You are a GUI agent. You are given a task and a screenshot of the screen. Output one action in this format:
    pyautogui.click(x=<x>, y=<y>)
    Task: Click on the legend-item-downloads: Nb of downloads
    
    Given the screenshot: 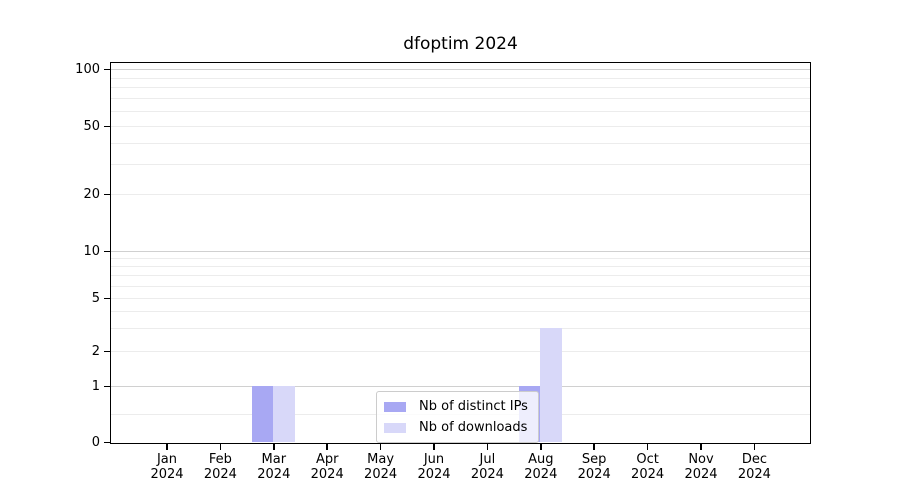 What is the action you would take?
    pyautogui.click(x=456, y=427)
    